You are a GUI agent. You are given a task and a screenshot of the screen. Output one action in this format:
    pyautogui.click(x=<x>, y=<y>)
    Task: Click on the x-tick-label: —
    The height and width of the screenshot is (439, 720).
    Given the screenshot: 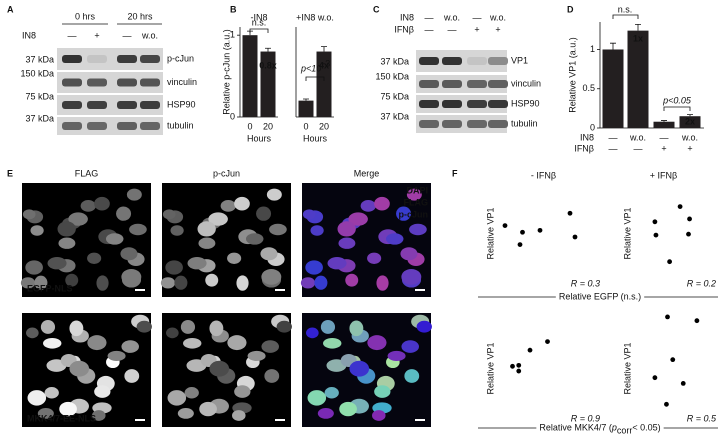 What is the action you would take?
    pyautogui.click(x=613, y=137)
    